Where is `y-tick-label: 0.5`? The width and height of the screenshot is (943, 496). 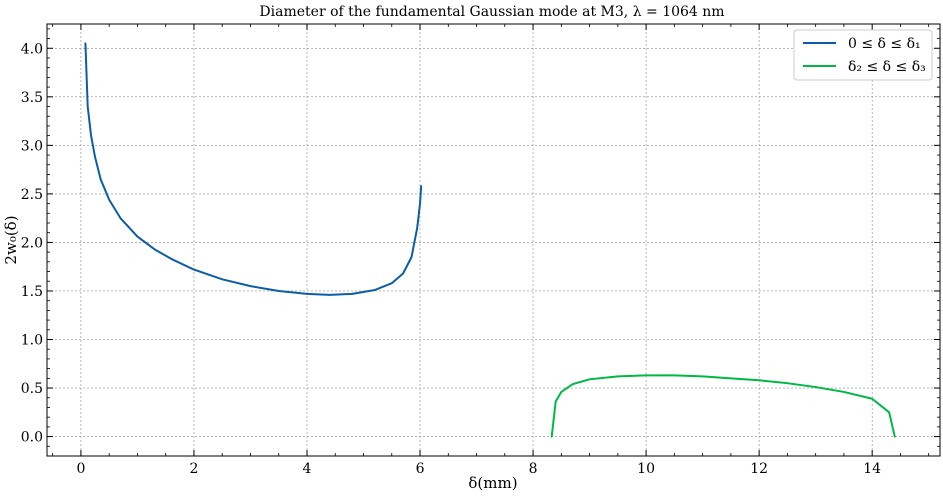 y-tick-label: 0.5 is located at coordinates (32, 389).